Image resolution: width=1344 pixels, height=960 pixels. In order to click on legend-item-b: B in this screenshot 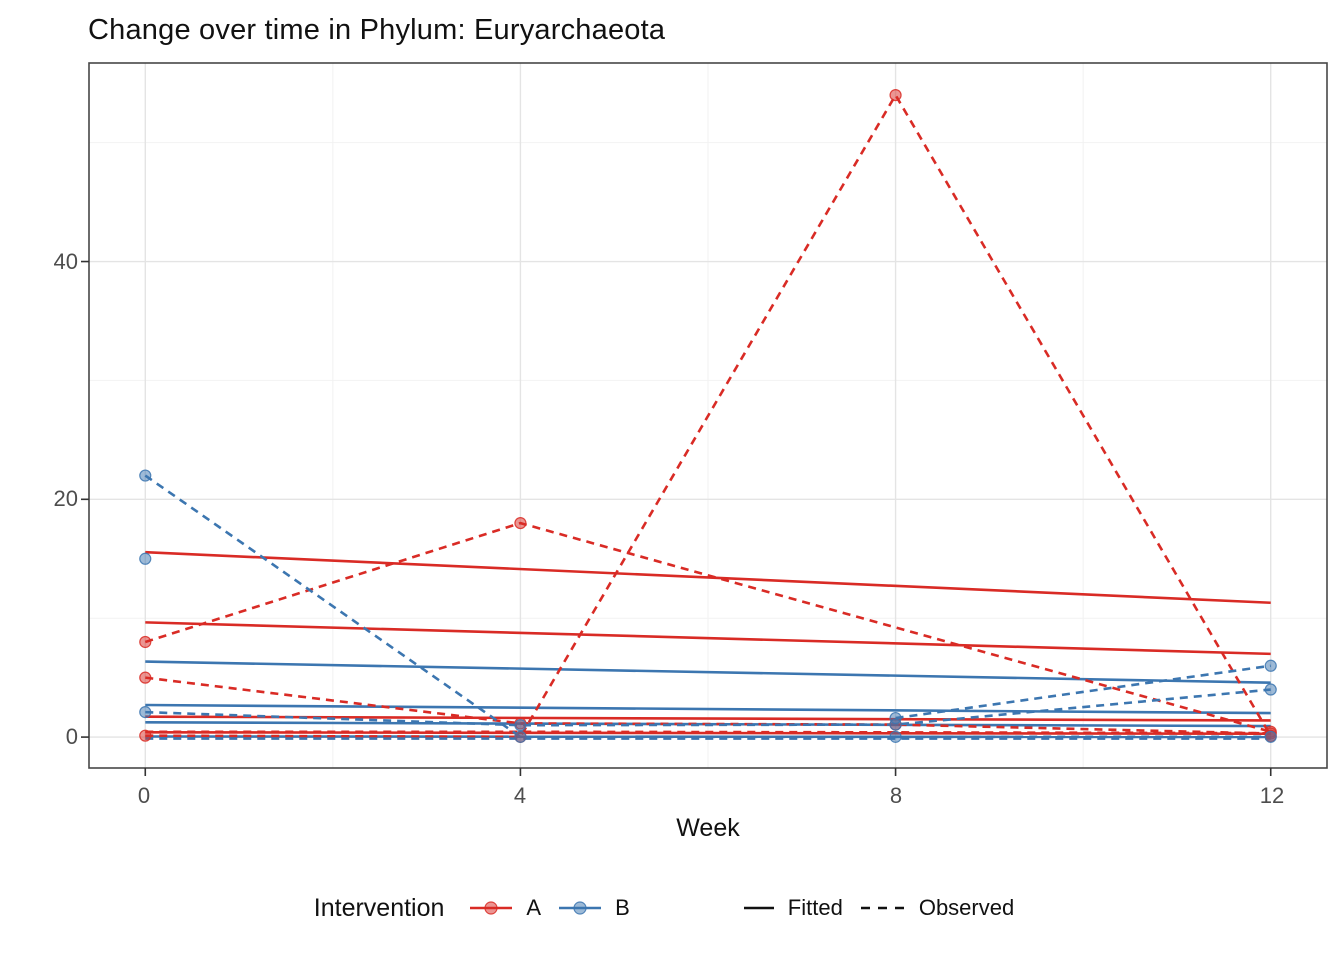, I will do `click(593, 908)`.